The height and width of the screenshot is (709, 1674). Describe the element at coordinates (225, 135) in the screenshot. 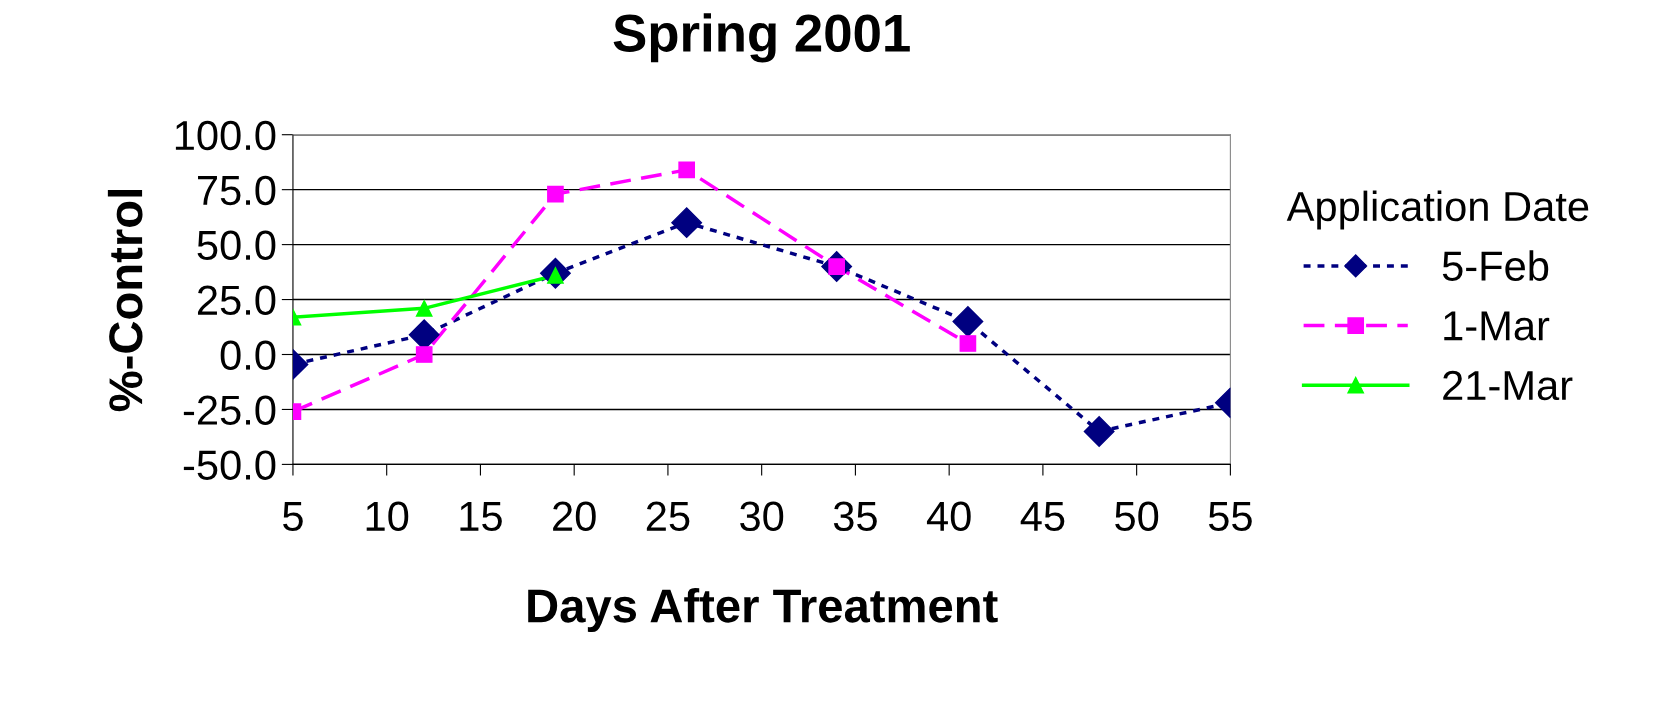

I see `y-tick-label: 100.0` at that location.